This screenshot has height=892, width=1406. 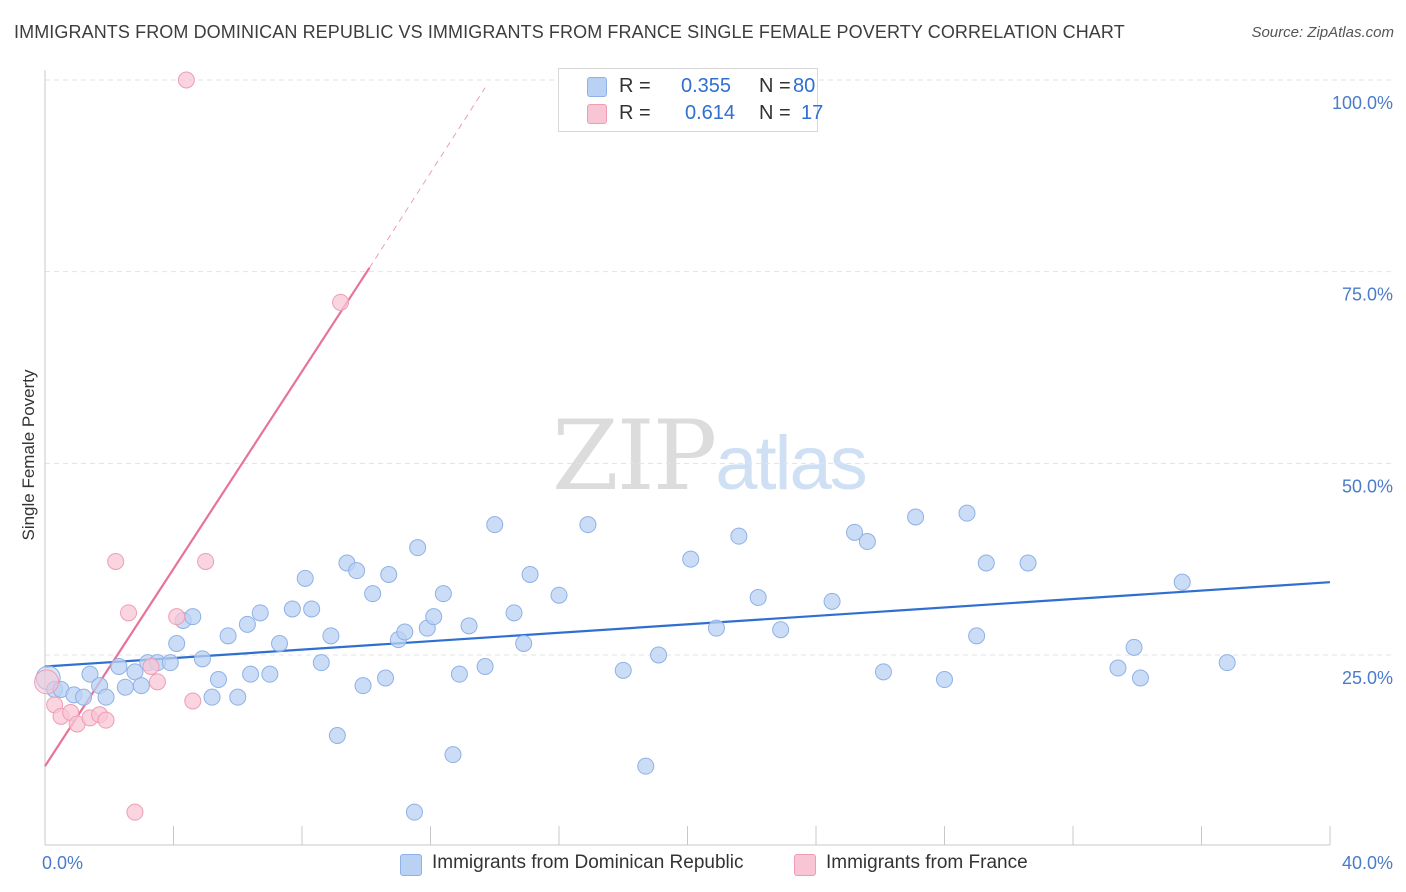 I want to click on legend-label: Immigrants from Dominican Republic, so click(x=588, y=862).